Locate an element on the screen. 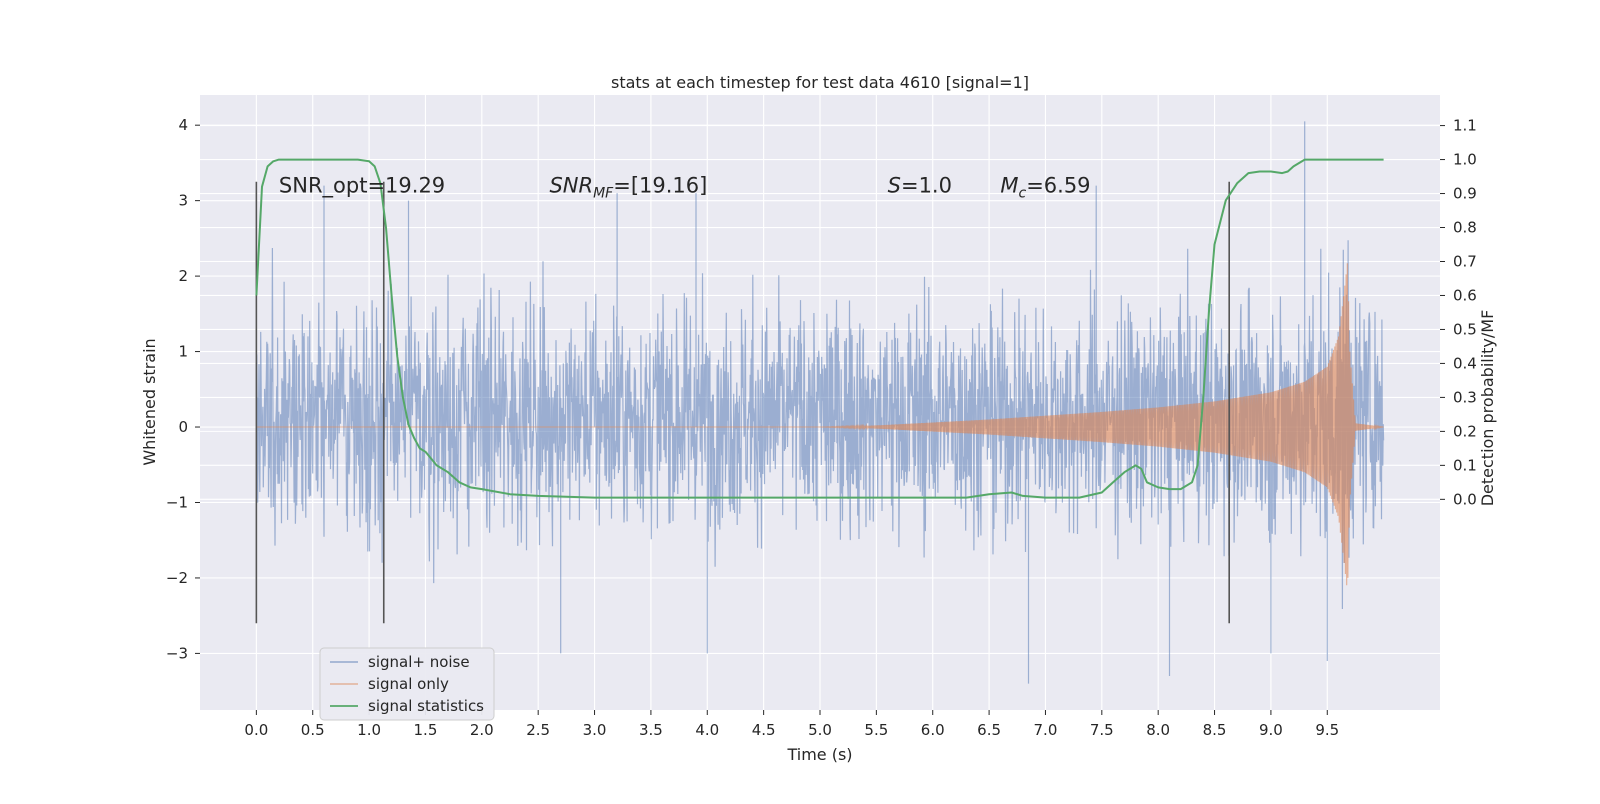  annotation-value: =1.0 is located at coordinates (926, 186).